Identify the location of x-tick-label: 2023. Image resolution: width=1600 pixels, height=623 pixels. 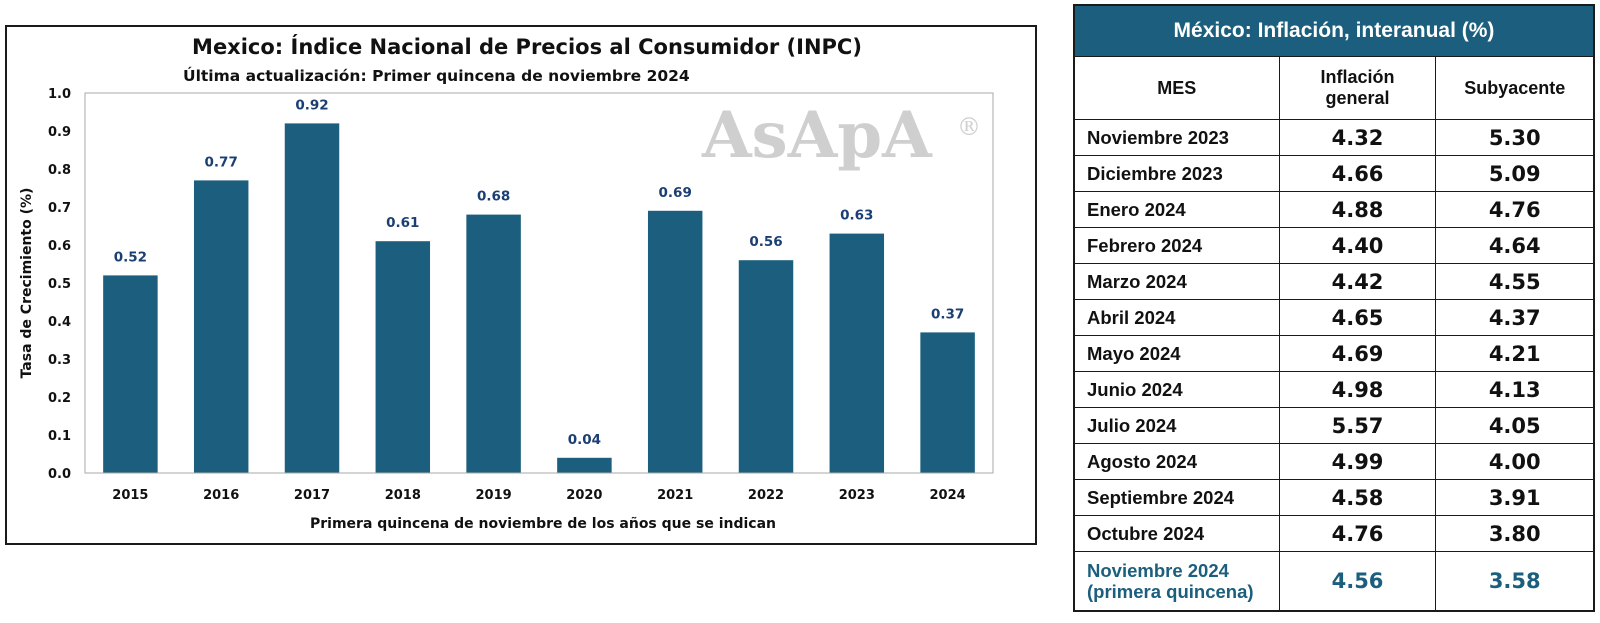
(857, 495).